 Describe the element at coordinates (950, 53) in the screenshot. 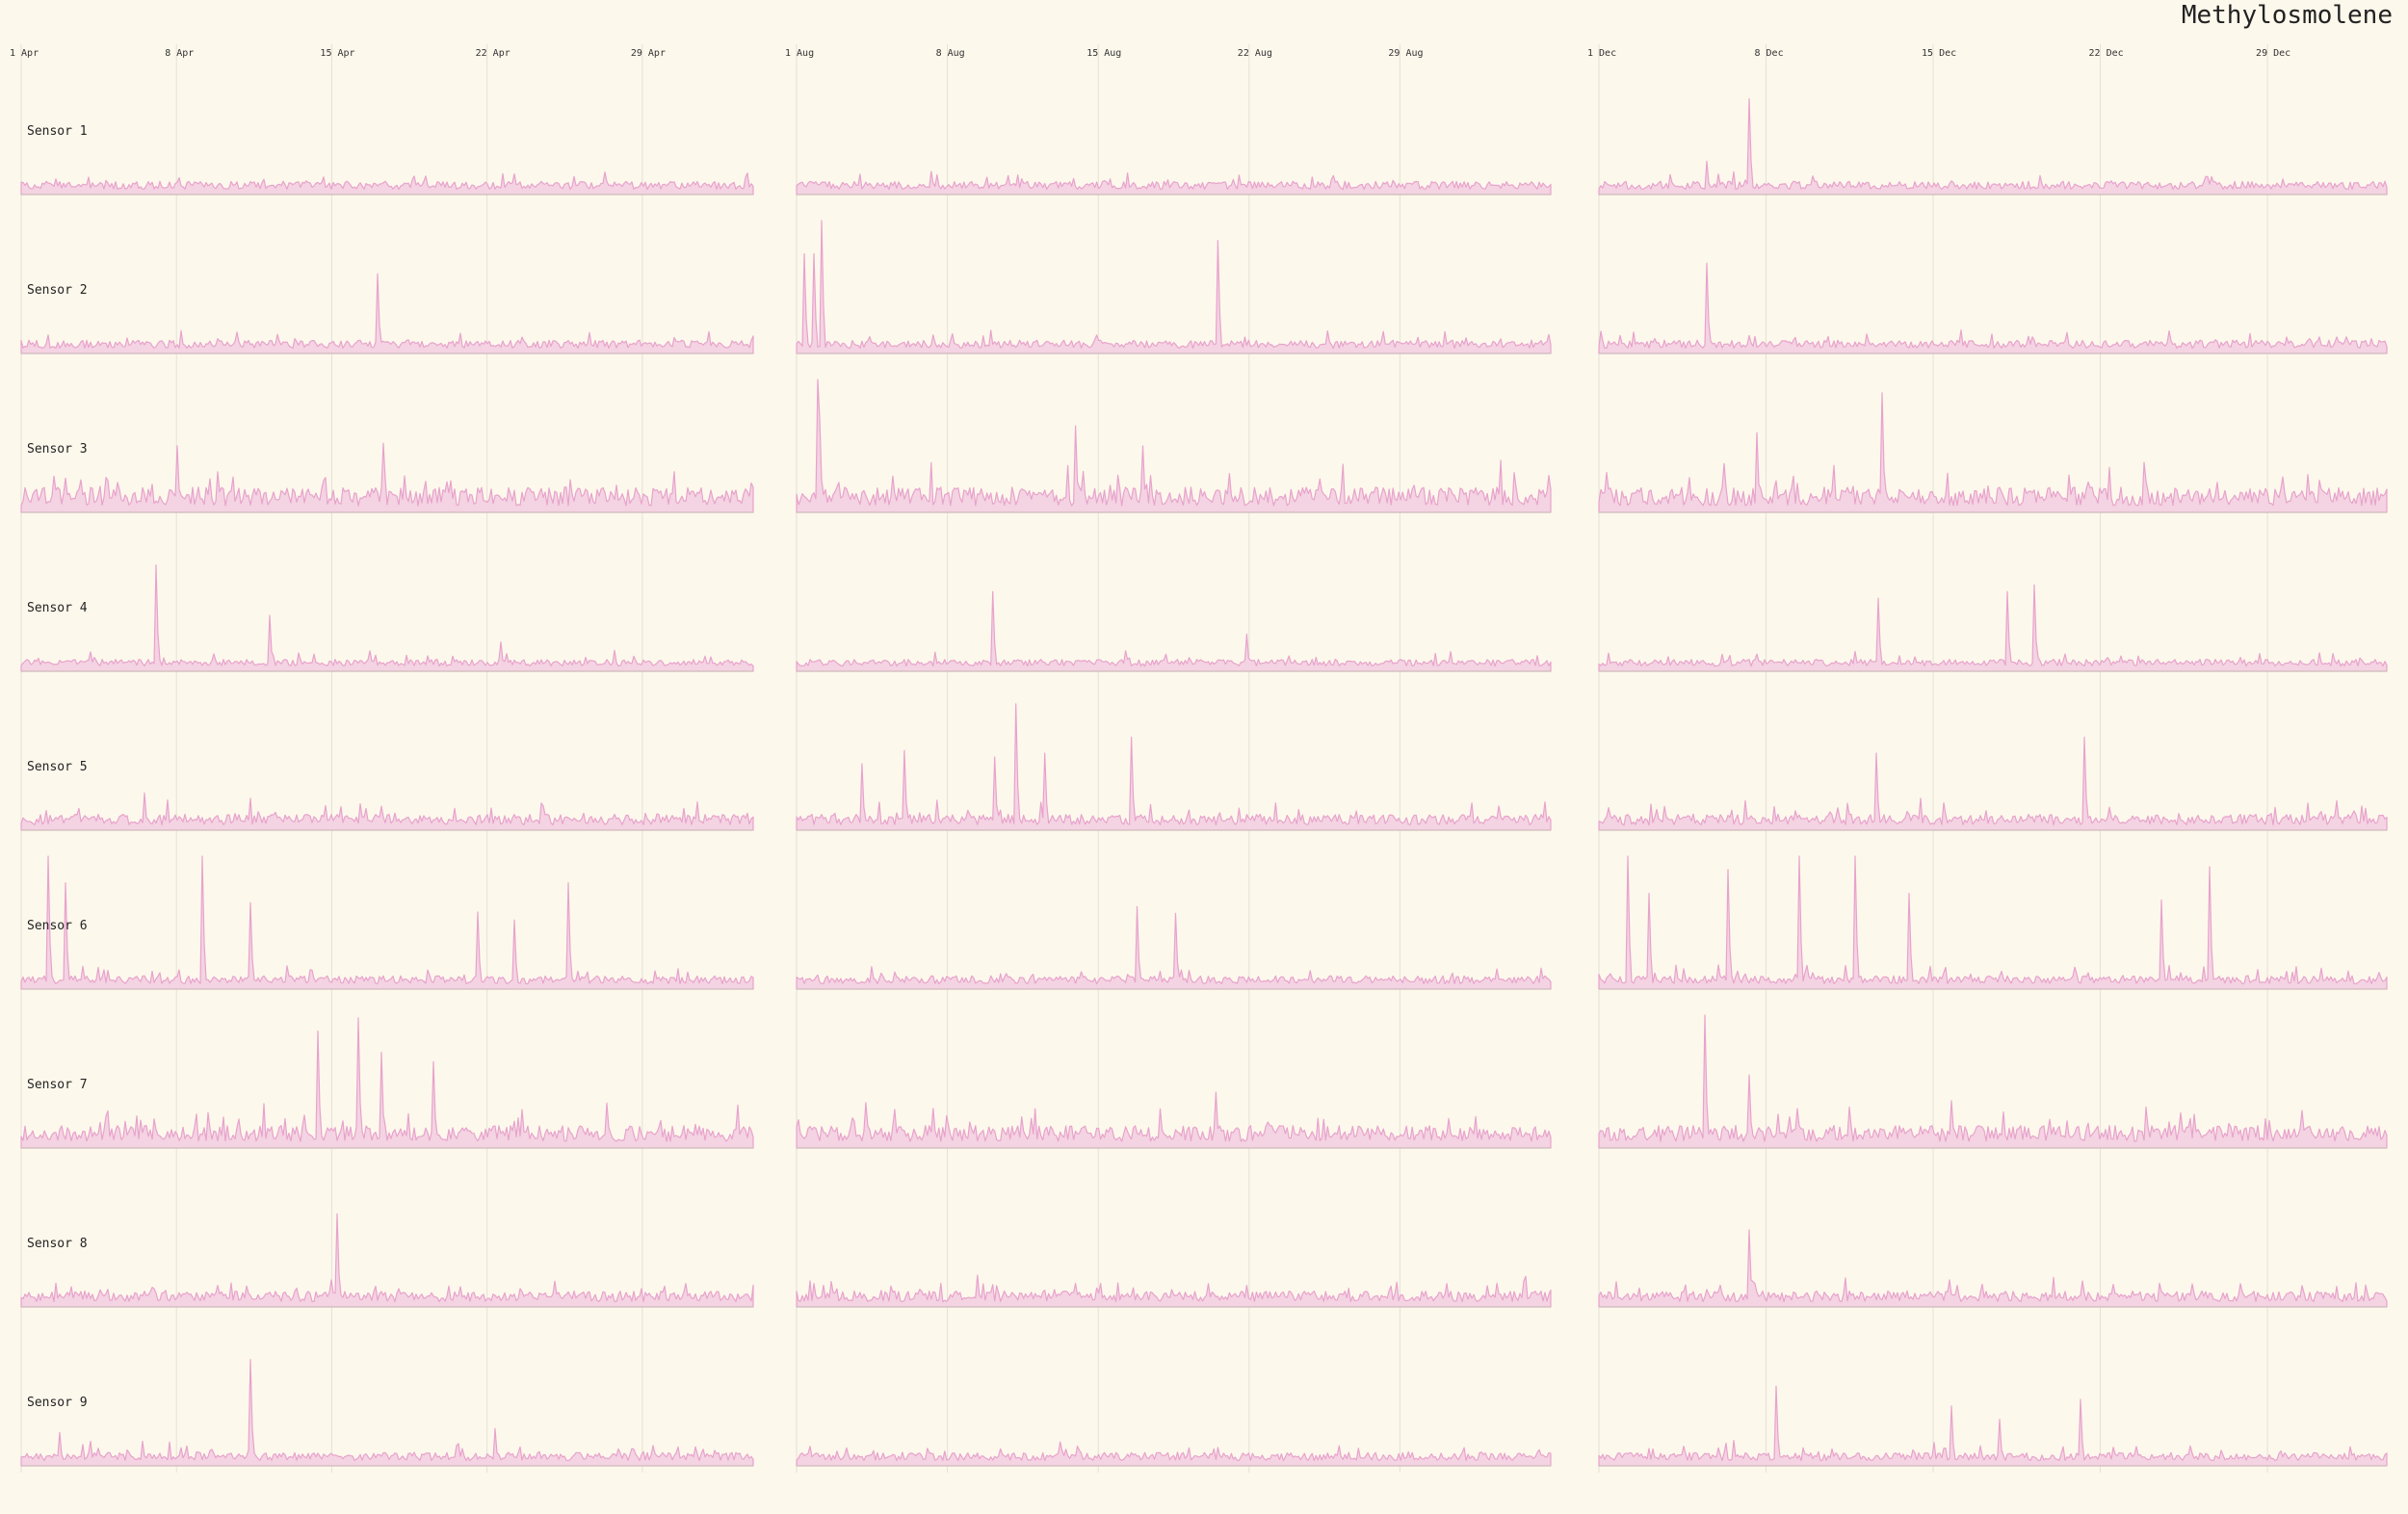

I see `x-tick-label: 8 Aug` at that location.